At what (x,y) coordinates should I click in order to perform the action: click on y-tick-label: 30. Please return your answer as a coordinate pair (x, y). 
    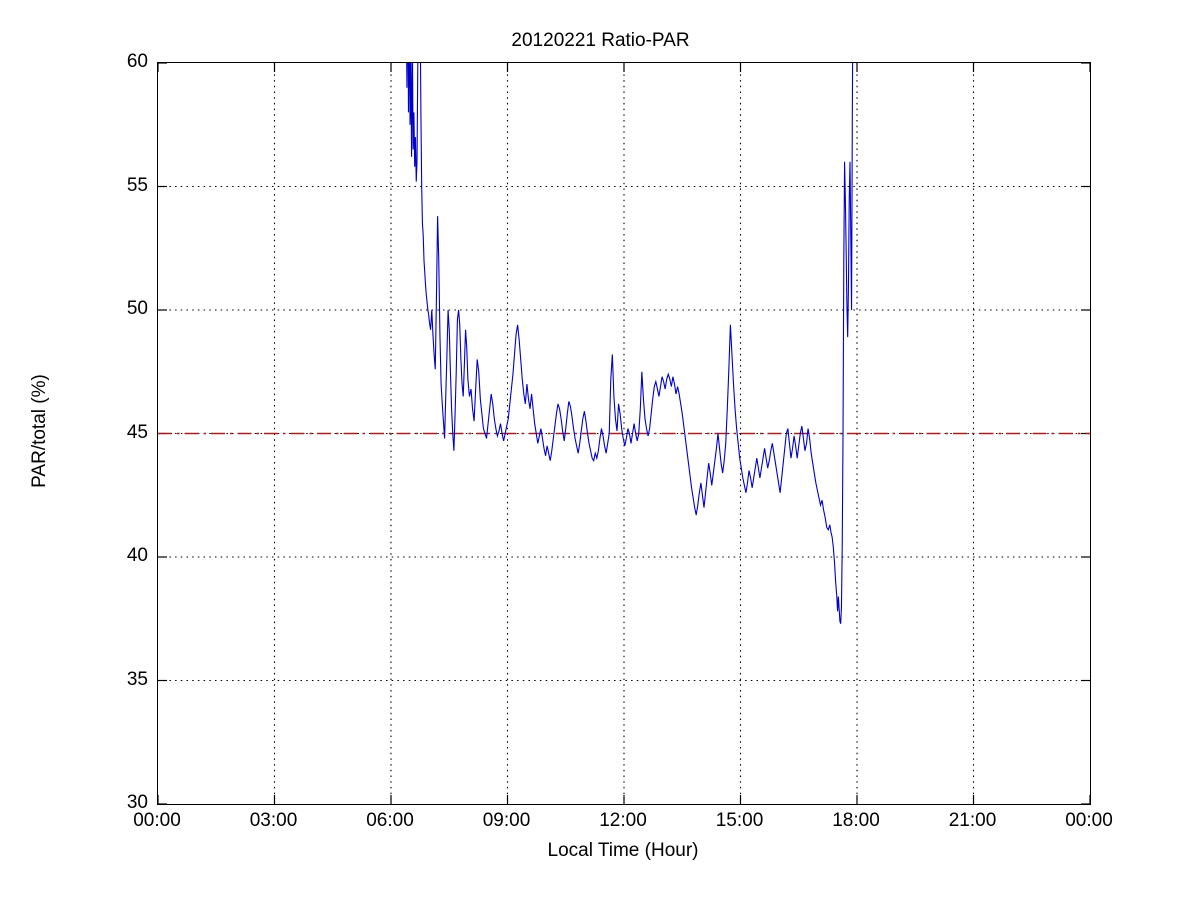
    Looking at the image, I should click on (137, 802).